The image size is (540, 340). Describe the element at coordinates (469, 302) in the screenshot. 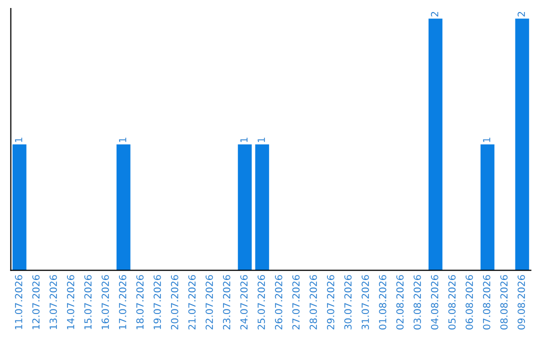

I see `x-tick-label: 06.08.2026` at that location.